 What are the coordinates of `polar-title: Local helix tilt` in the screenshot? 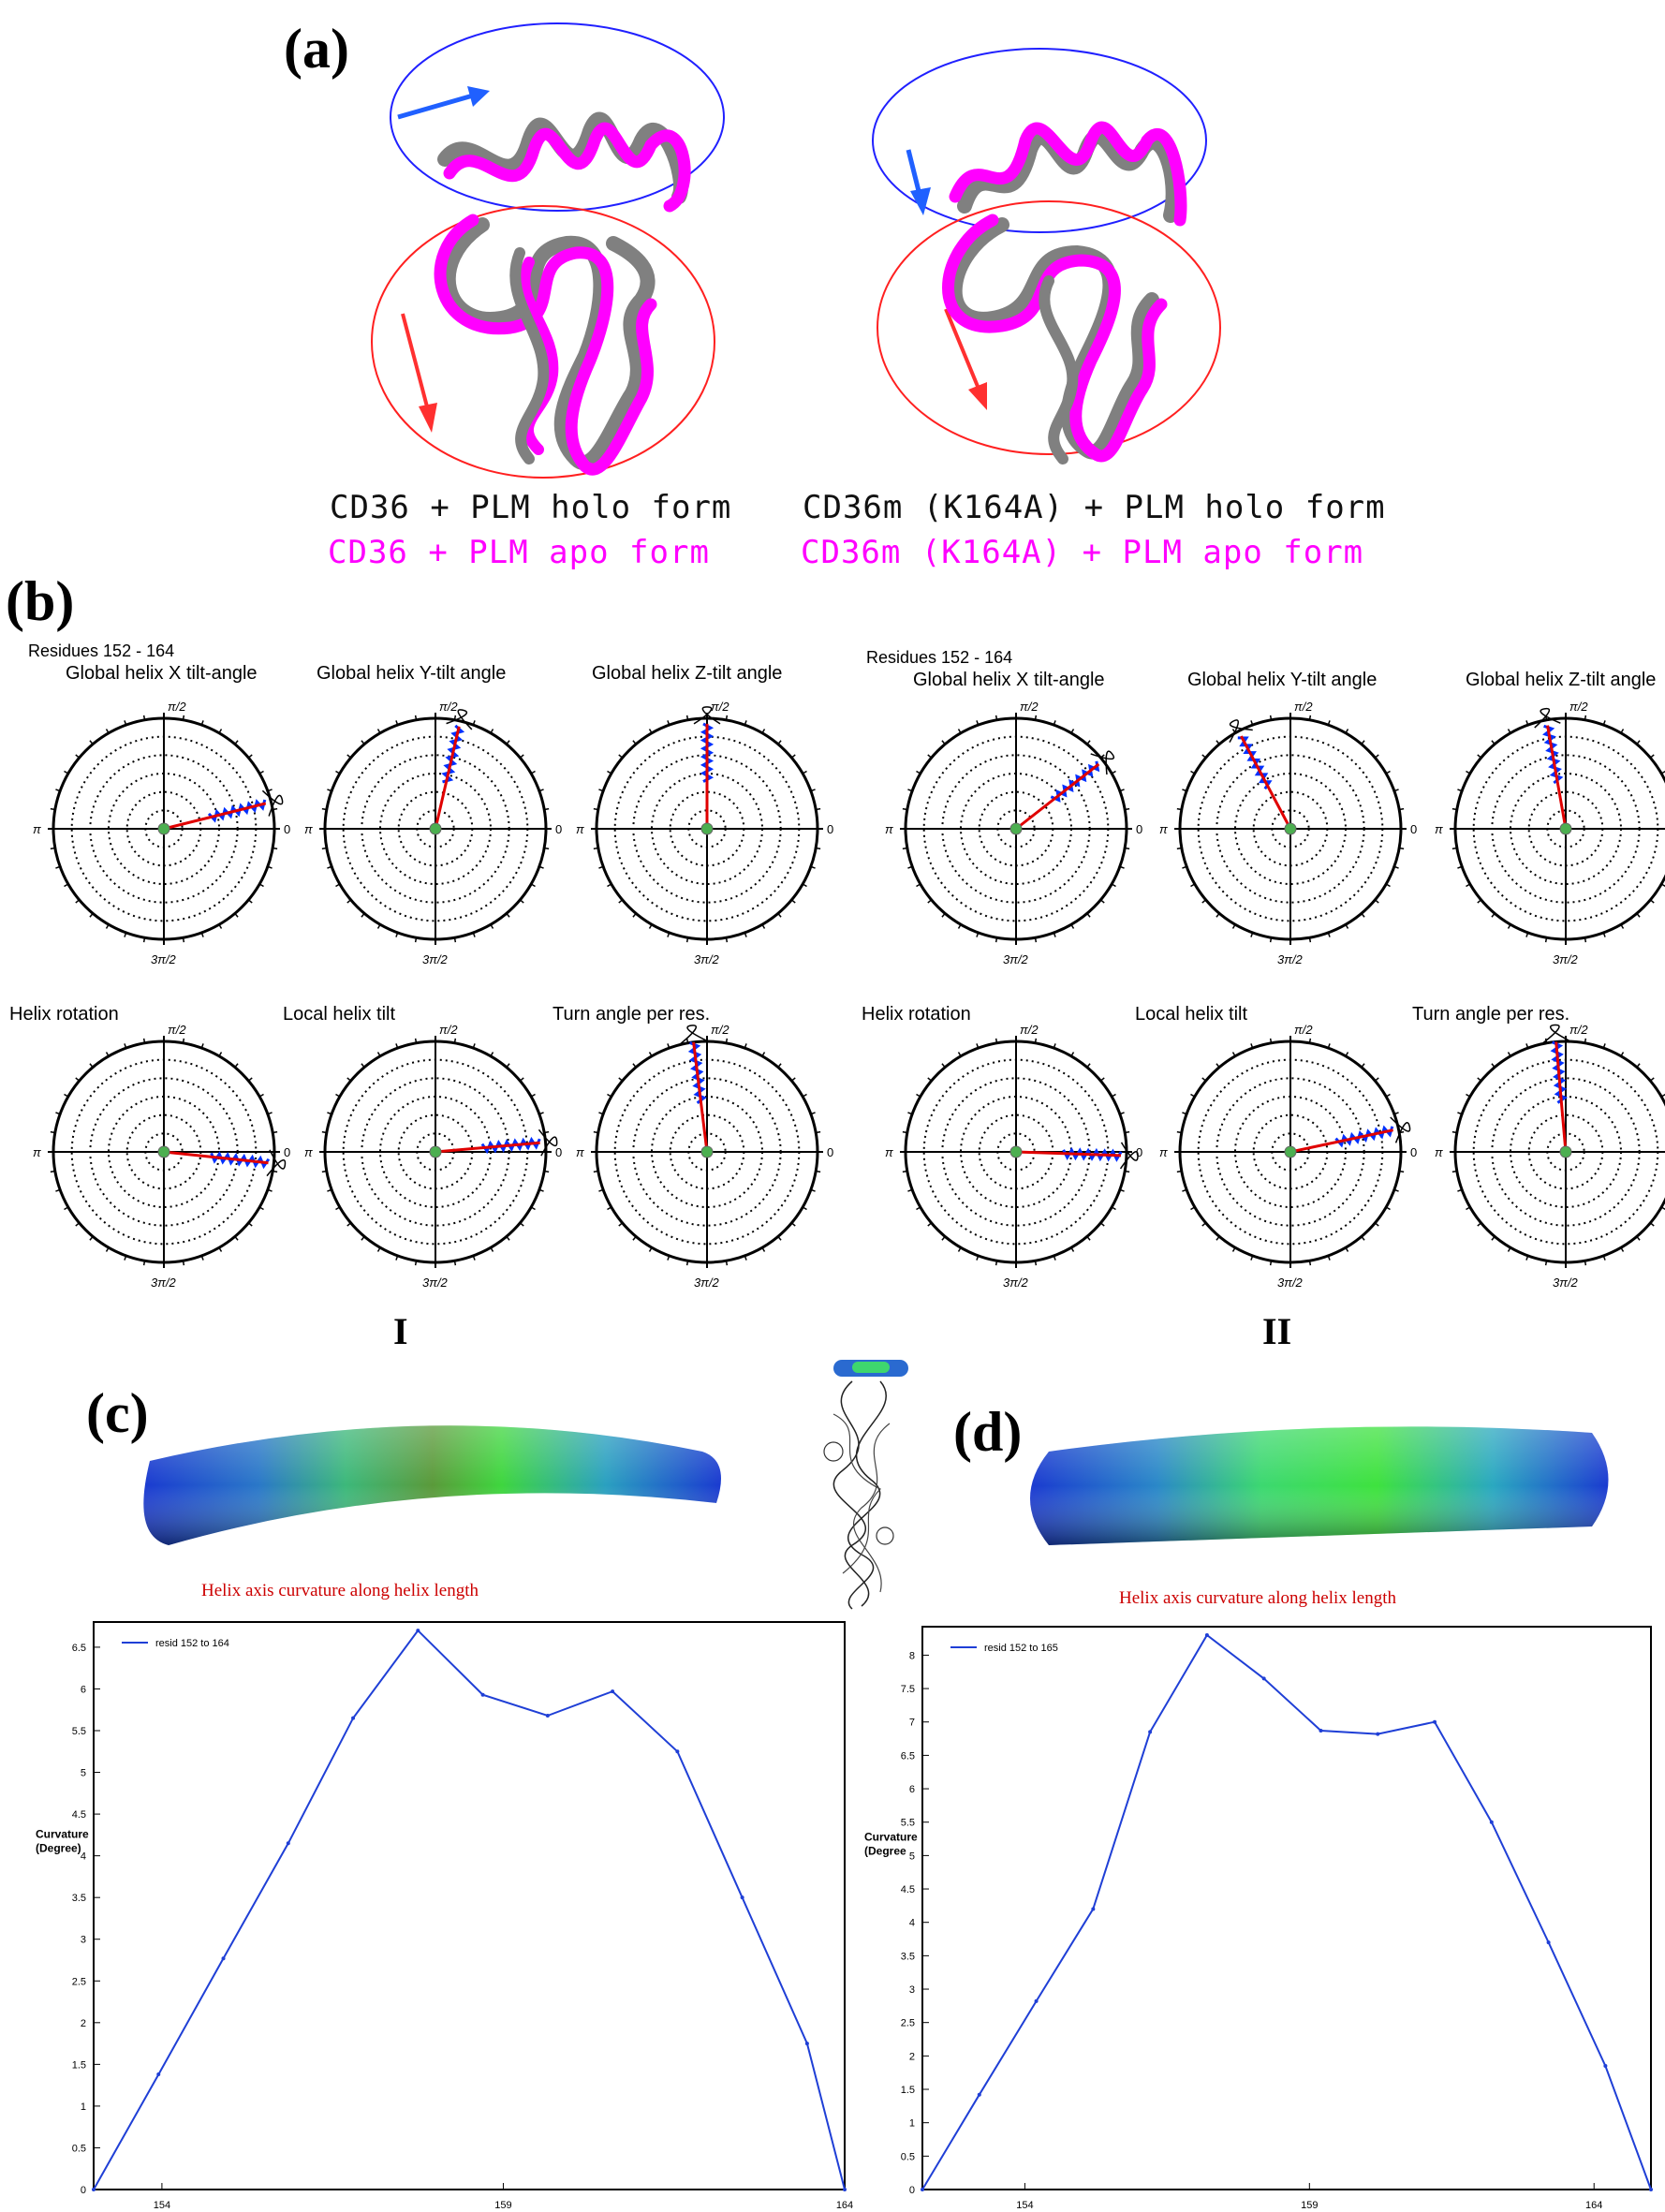 It's located at (1192, 1015).